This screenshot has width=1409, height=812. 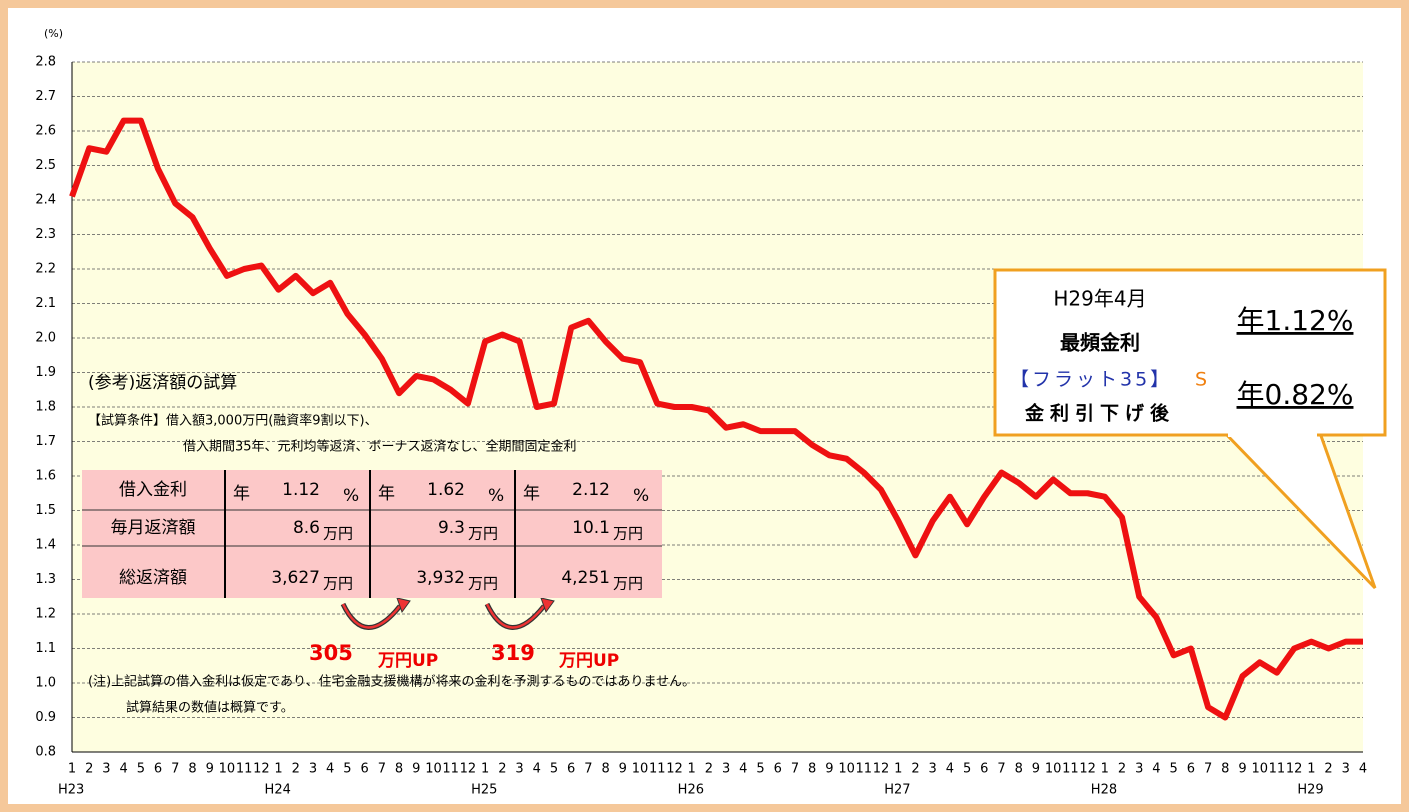 What do you see at coordinates (45, 648) in the screenshot?
I see `y-tick-label: 1.1` at bounding box center [45, 648].